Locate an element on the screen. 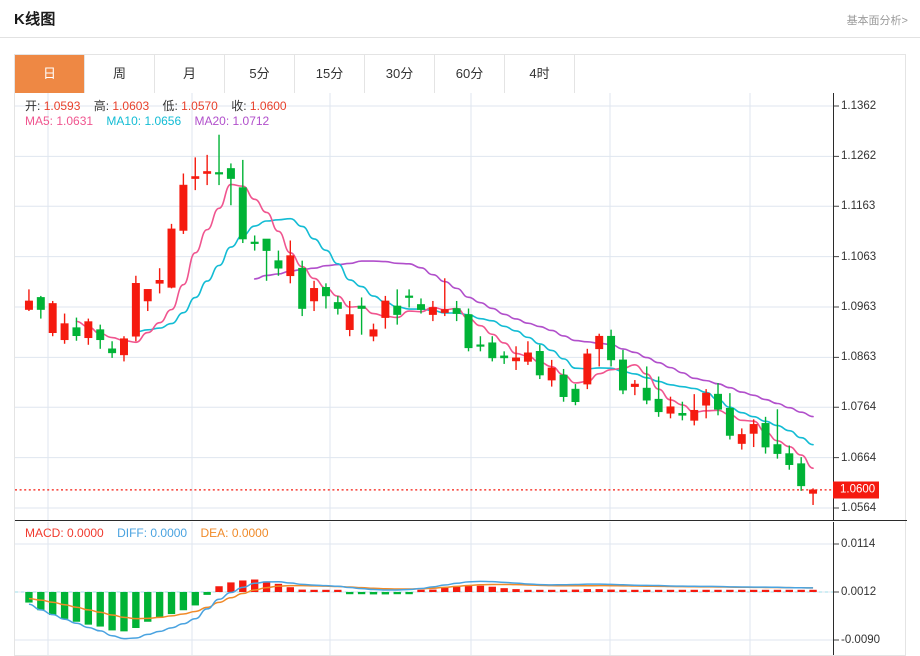  tab-1: 周 is located at coordinates (120, 74).